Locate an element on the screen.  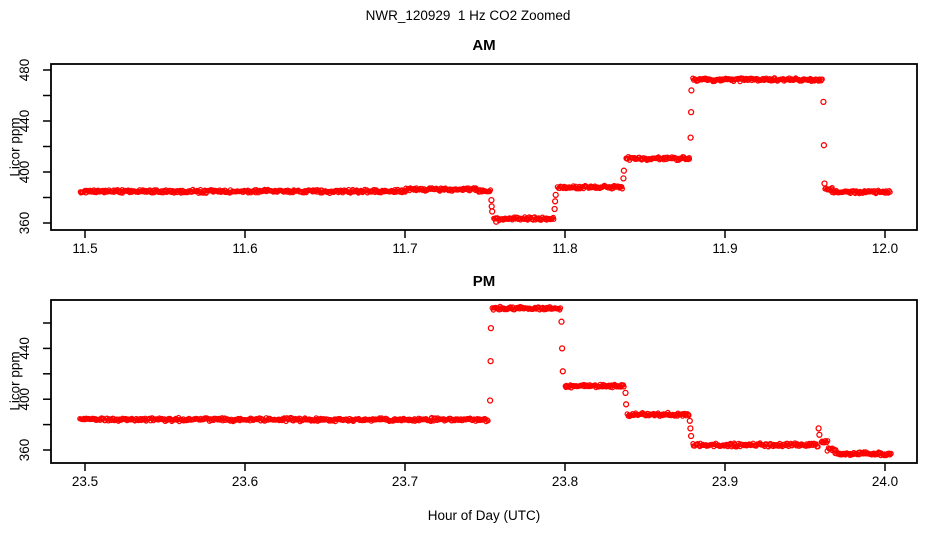
x-tick-label: 11.8 is located at coordinates (564, 248).